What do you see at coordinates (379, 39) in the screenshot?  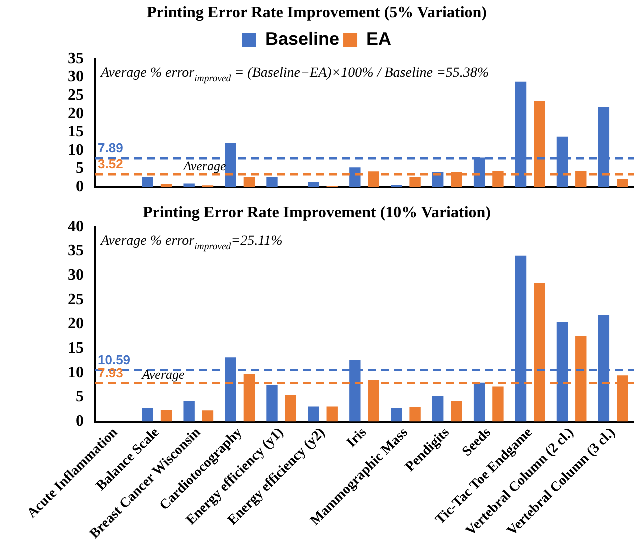 I see `legend-label: EA` at bounding box center [379, 39].